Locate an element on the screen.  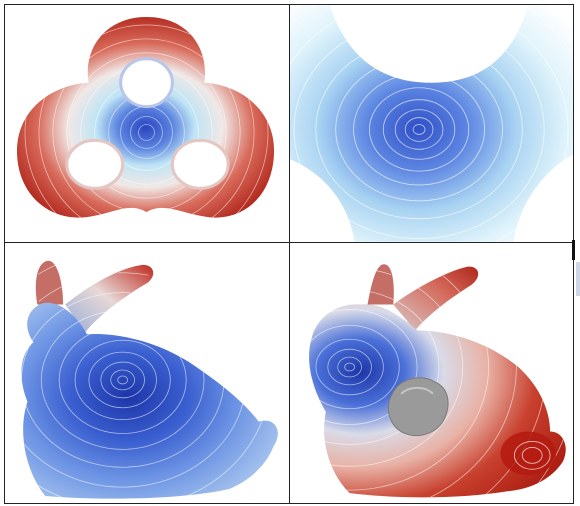
bunny-ear-back is located at coordinates (109, 298).